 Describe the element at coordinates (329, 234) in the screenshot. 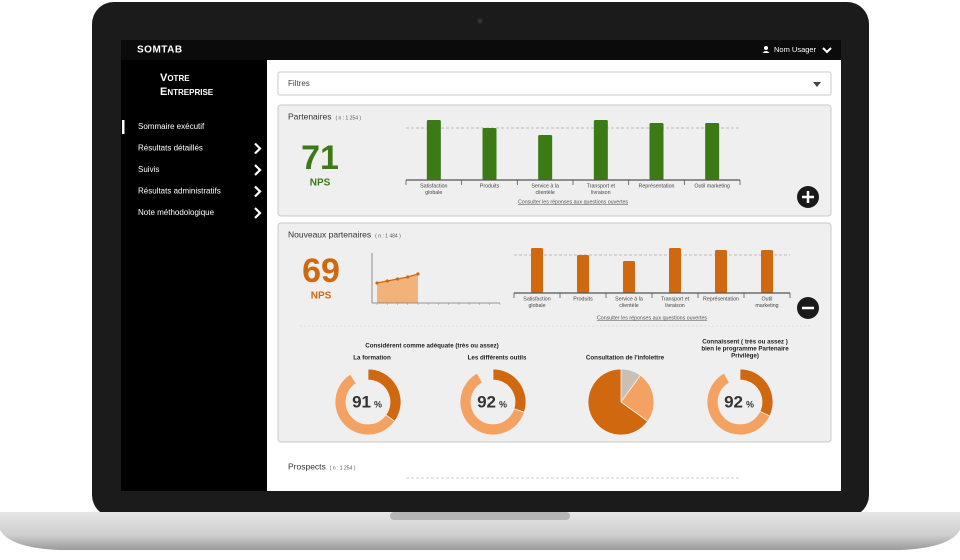

I see `panel-title: Nouveaux partenaires` at that location.